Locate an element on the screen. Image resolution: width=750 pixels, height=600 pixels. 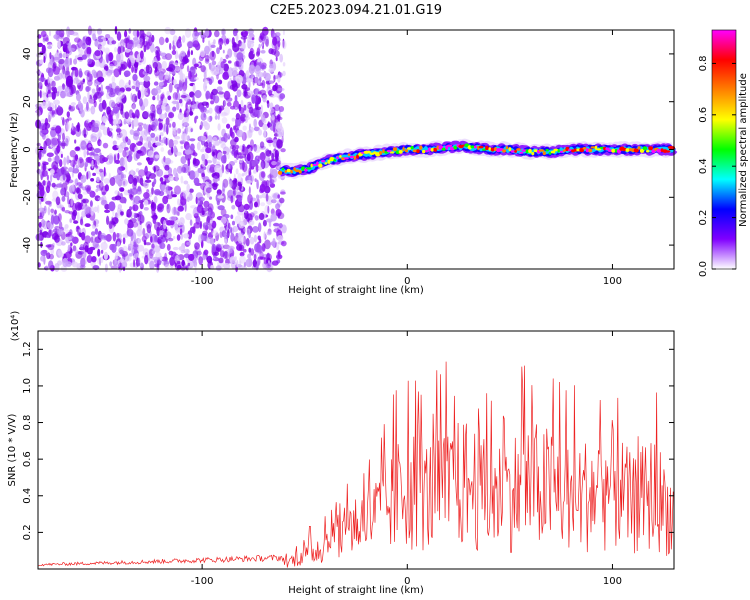
y-tick-label: 0 is located at coordinates (27, 149).